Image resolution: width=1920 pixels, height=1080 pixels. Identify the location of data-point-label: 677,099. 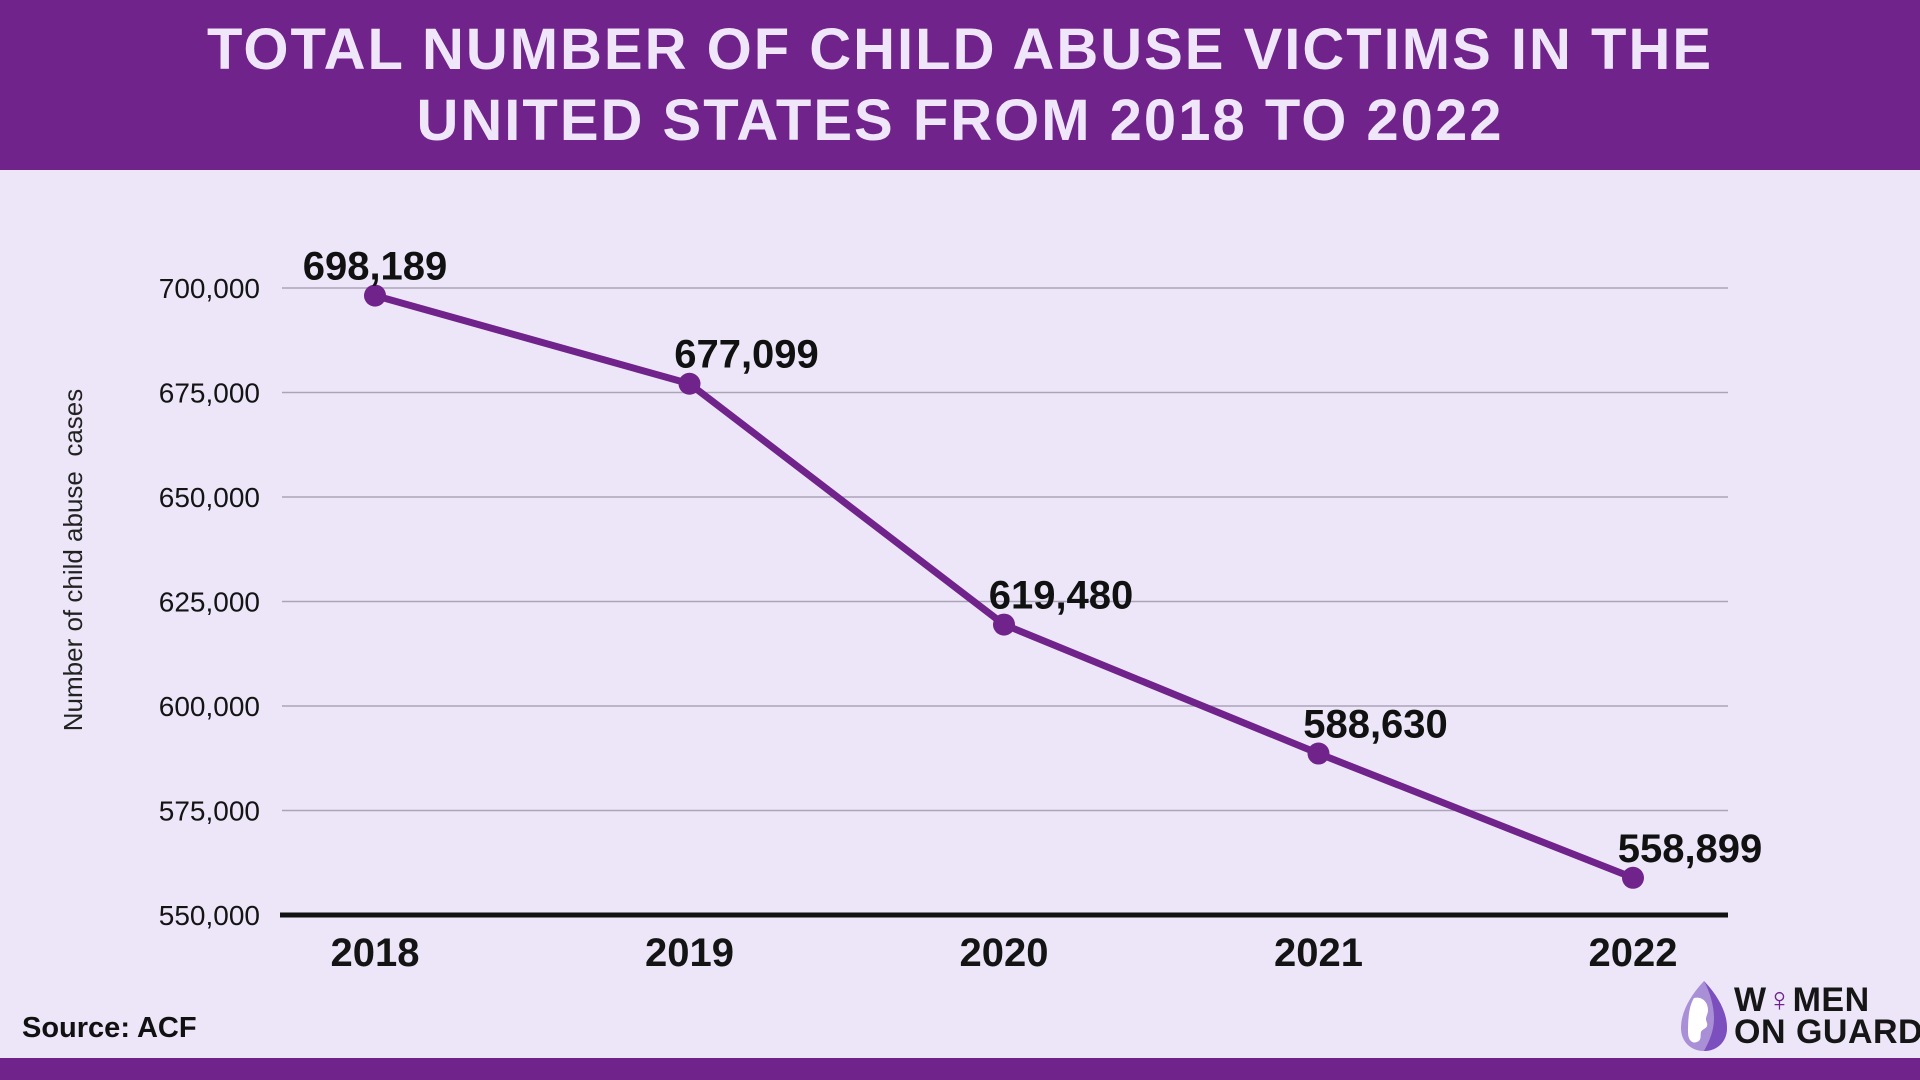
(746, 355).